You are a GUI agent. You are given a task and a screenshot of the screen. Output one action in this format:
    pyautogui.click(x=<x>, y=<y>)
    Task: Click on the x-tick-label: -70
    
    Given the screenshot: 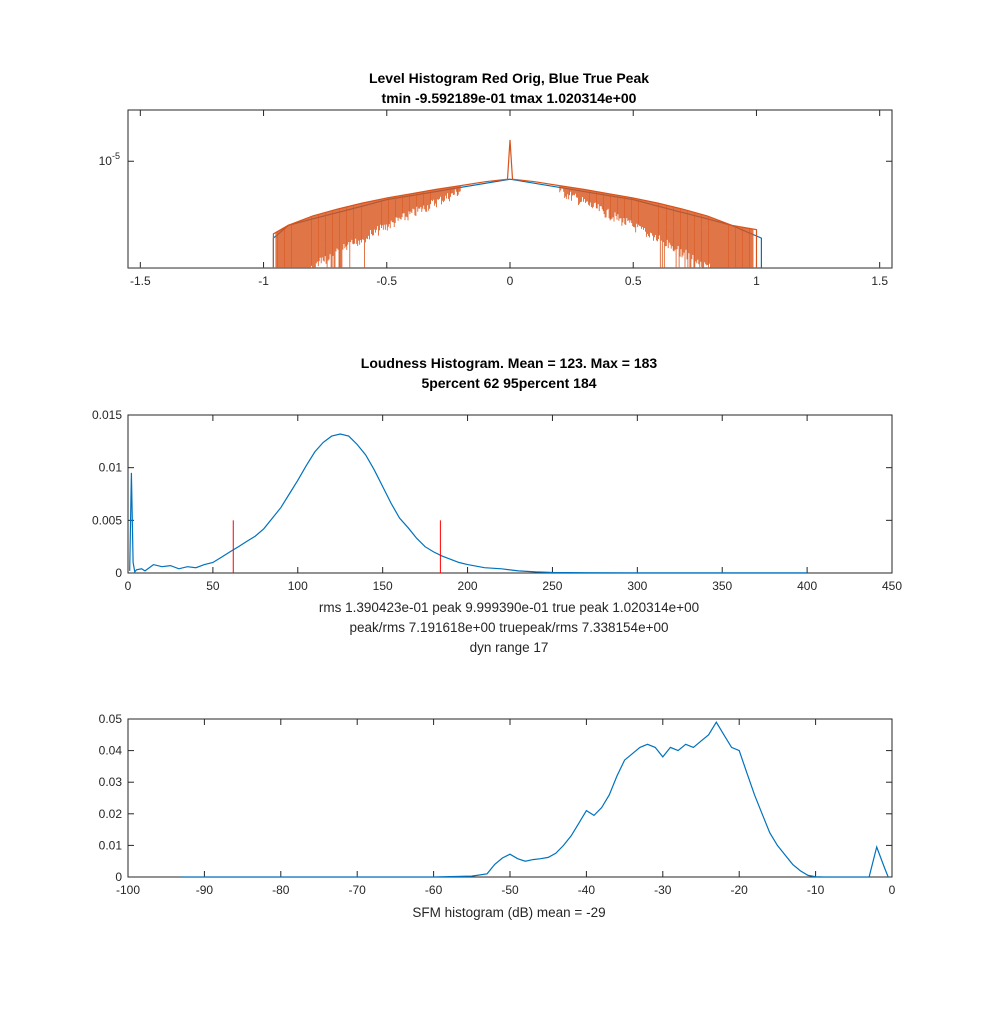 What is the action you would take?
    pyautogui.click(x=358, y=890)
    